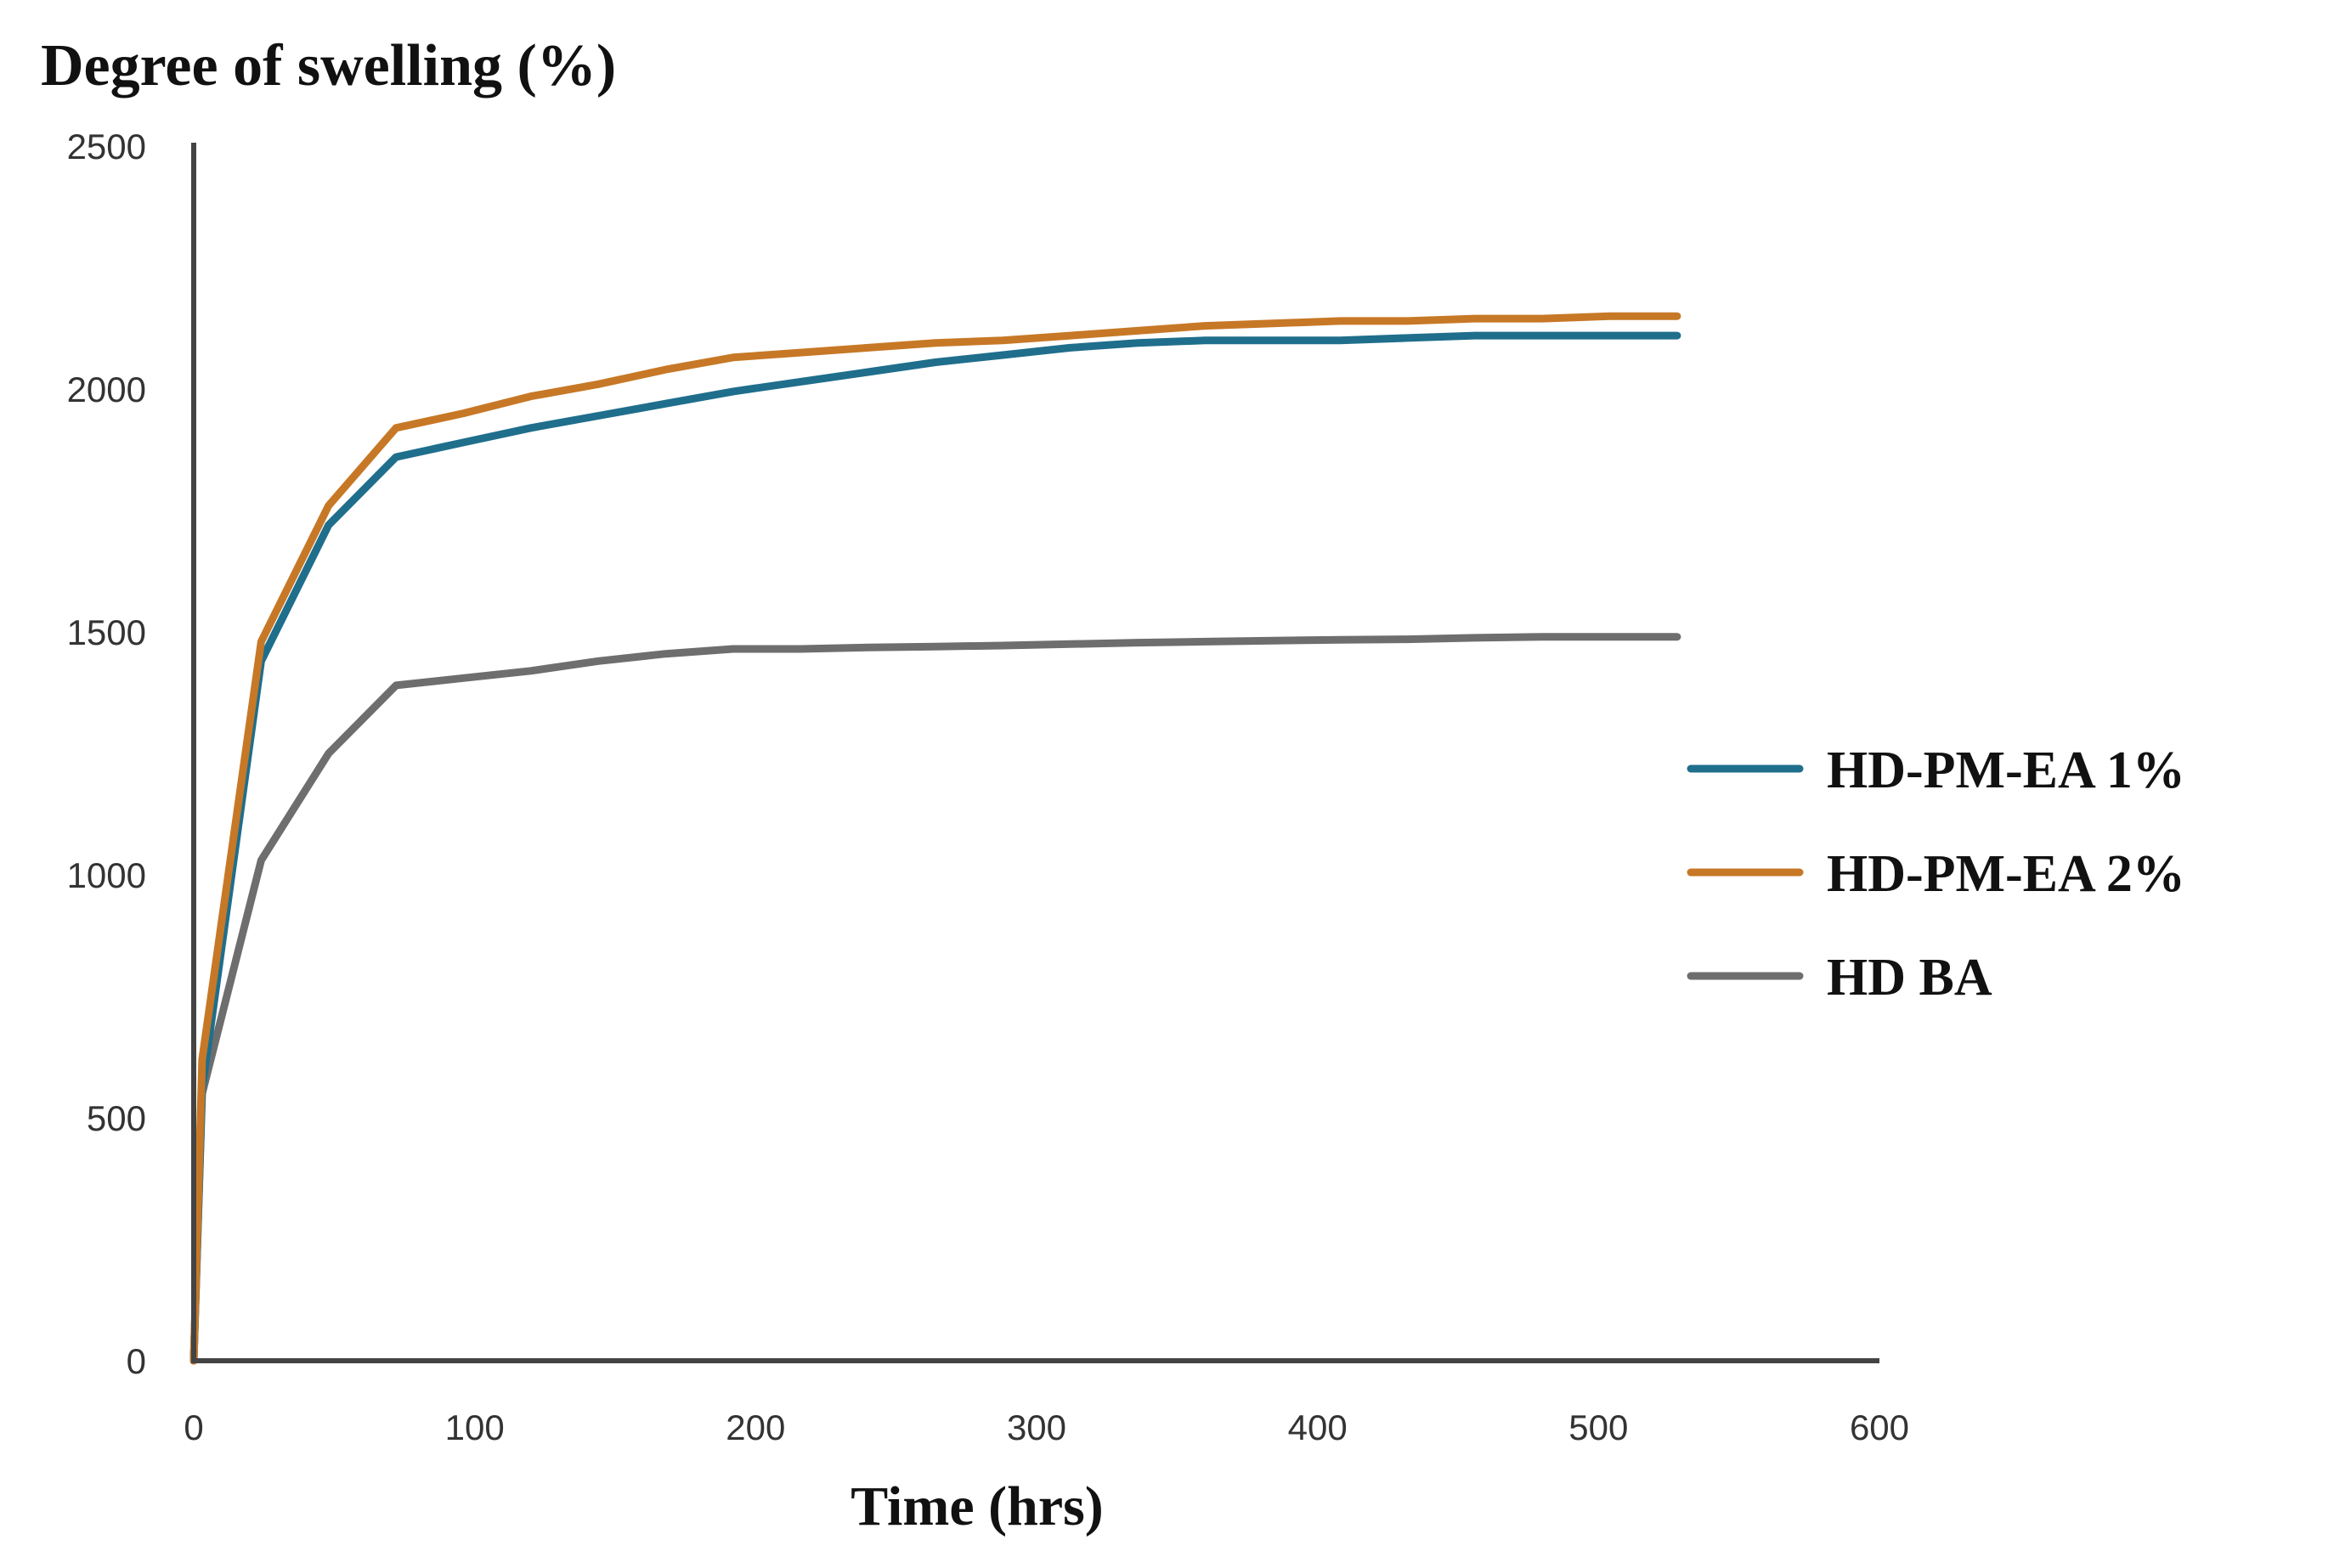  Describe the element at coordinates (1879, 1427) in the screenshot. I see `x-tick-label: 600` at that location.